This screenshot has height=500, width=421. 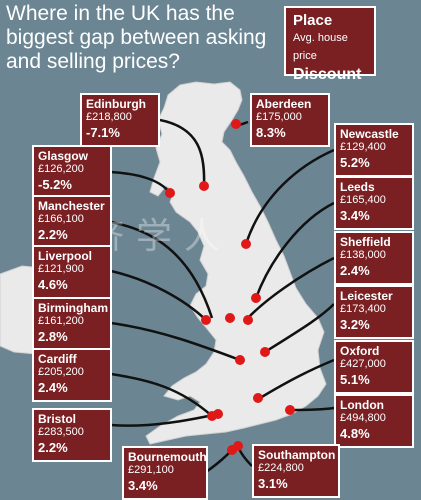 What do you see at coordinates (218, 414) in the screenshot?
I see `dot-bristol` at bounding box center [218, 414].